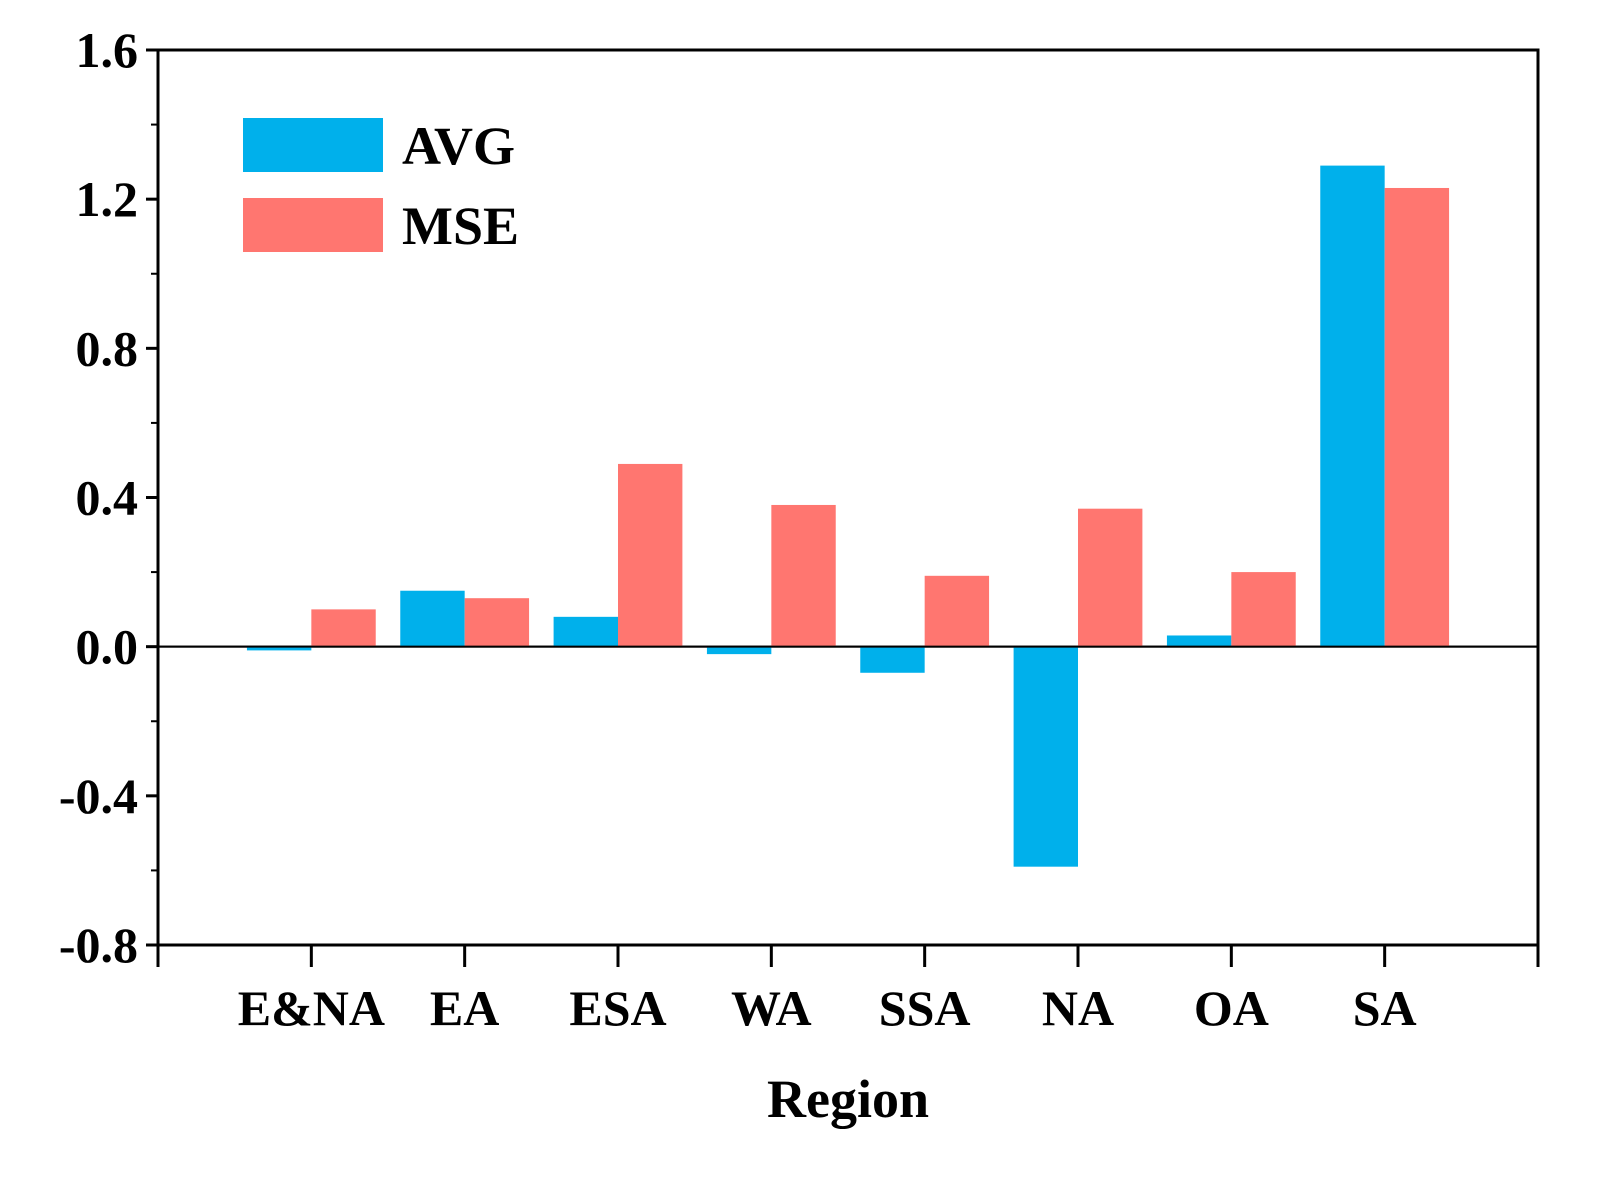 The width and height of the screenshot is (1603, 1182). Describe the element at coordinates (107, 50) in the screenshot. I see `y-tick-label: 1.6` at that location.